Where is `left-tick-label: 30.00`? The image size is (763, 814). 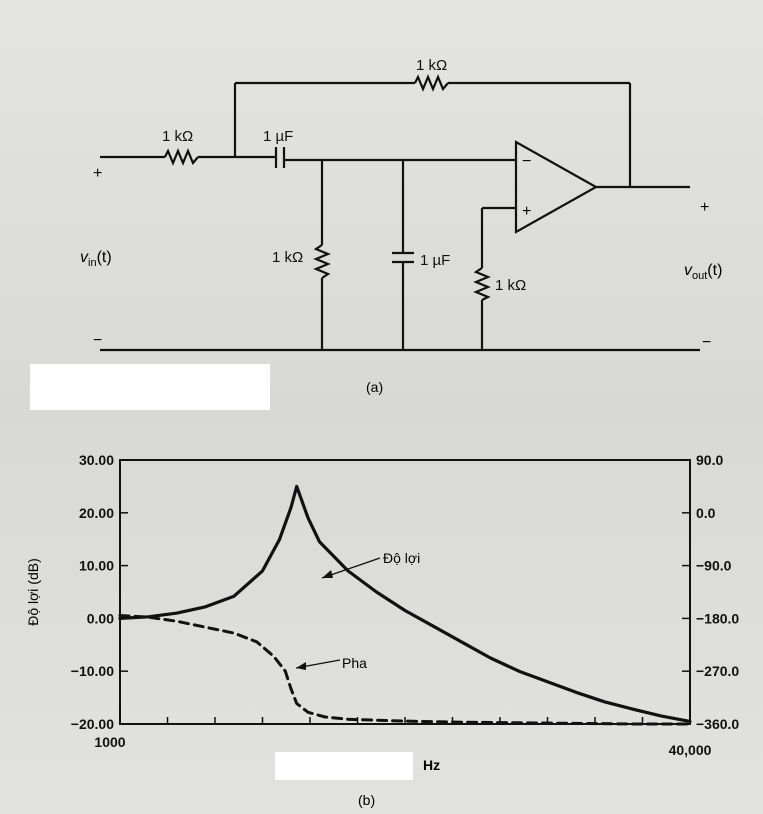 left-tick-label: 30.00 is located at coordinates (96, 460).